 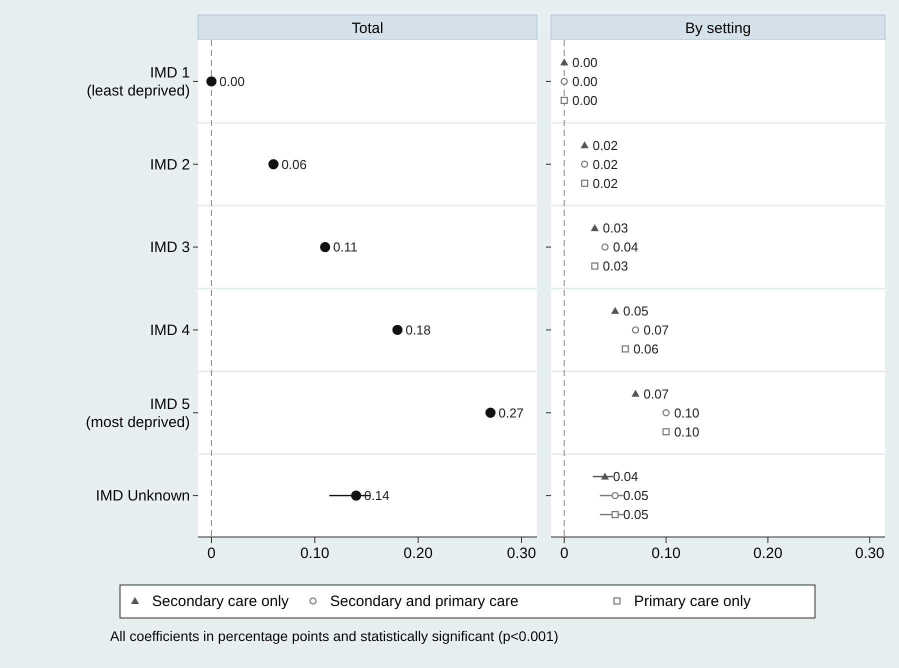 I want to click on y-tick-label: IMD Unknown, so click(x=143, y=496).